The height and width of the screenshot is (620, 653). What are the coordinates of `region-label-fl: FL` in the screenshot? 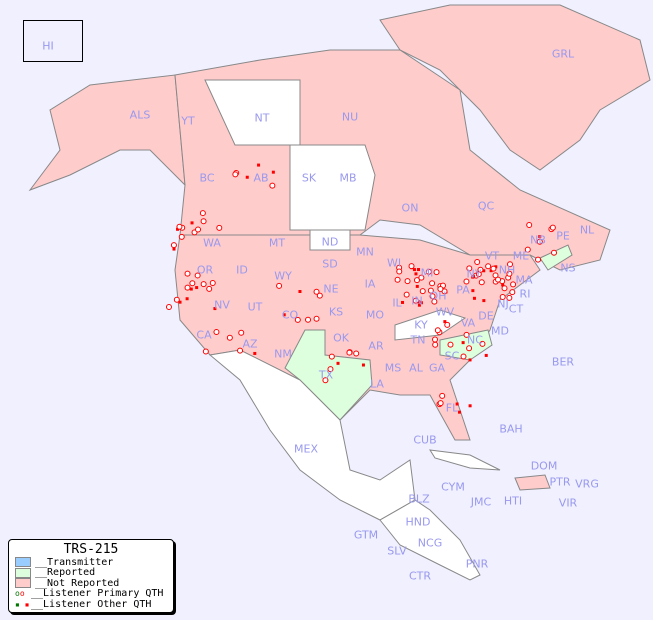 It's located at (452, 408).